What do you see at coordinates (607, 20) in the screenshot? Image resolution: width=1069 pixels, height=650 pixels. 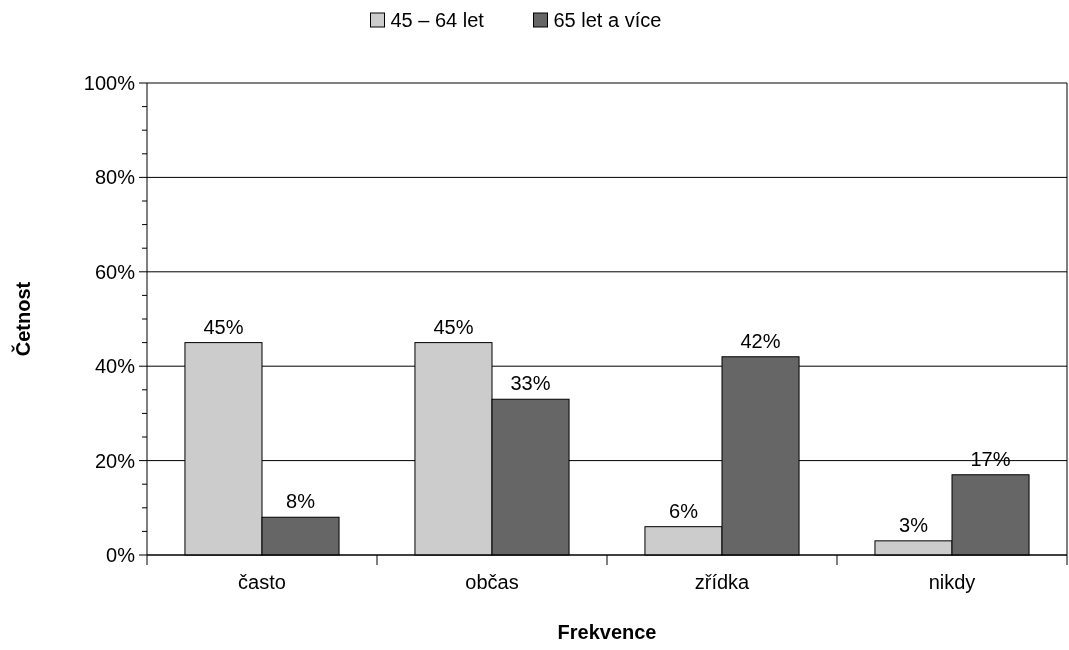 I see `legend-label: 65 let a více` at bounding box center [607, 20].